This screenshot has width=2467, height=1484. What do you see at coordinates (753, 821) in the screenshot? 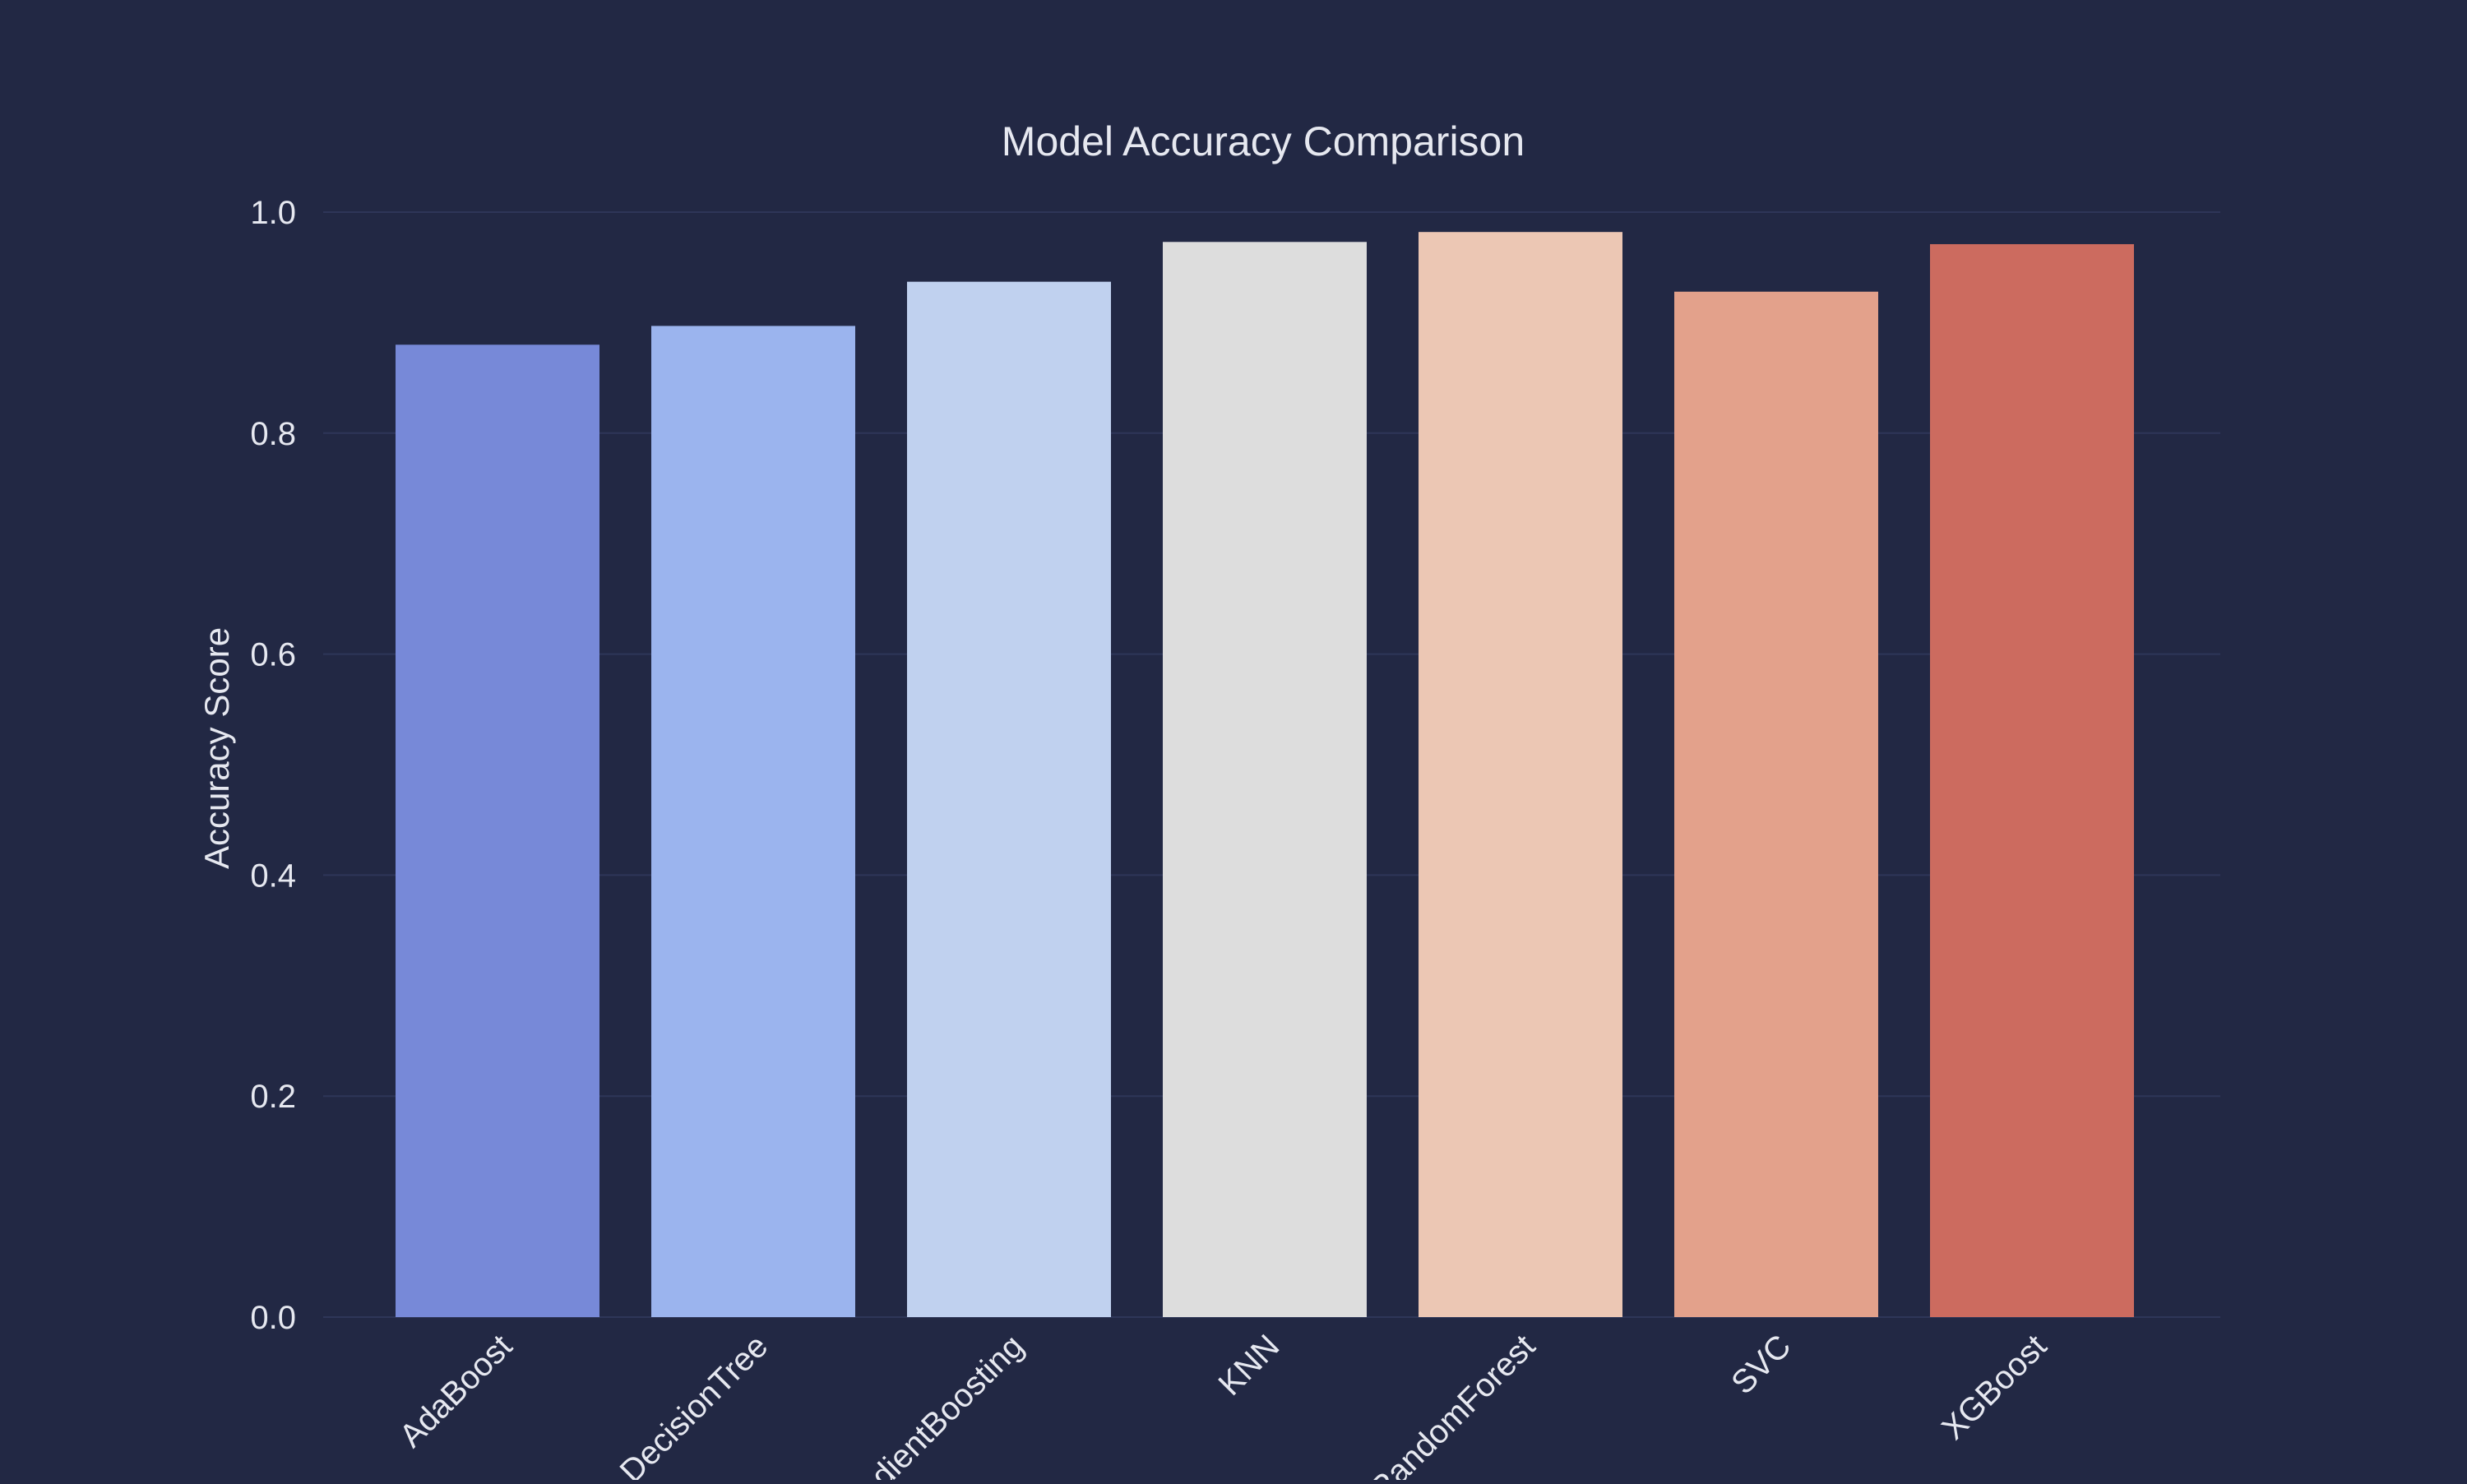
I see `bar-decisiontree` at bounding box center [753, 821].